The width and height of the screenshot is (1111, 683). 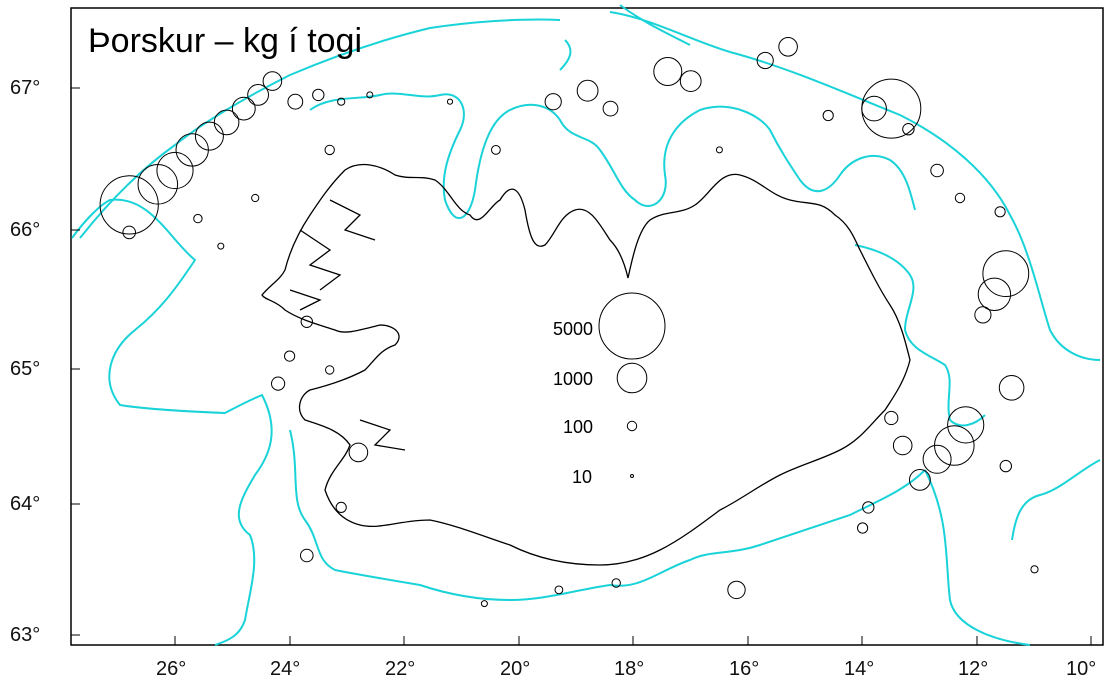 I want to click on lon-tick-label: 26°, so click(x=171, y=669).